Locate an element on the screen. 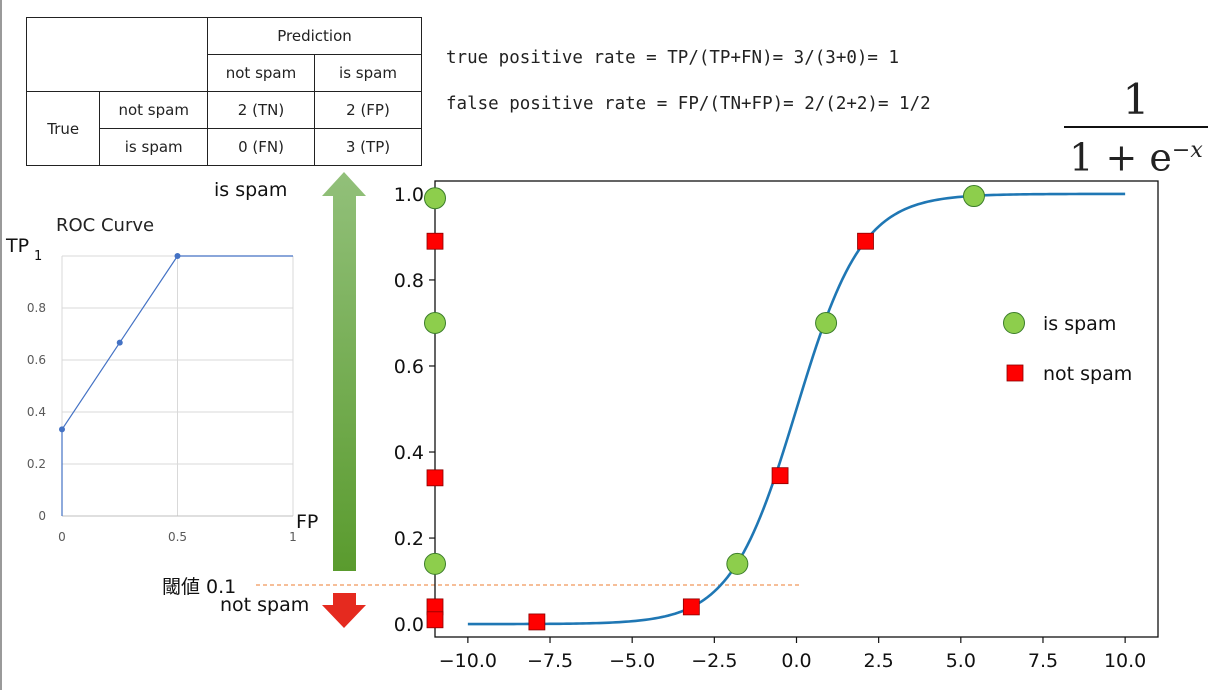 The image size is (1220, 690). sigmoid-exponent: −x is located at coordinates (1187, 150).